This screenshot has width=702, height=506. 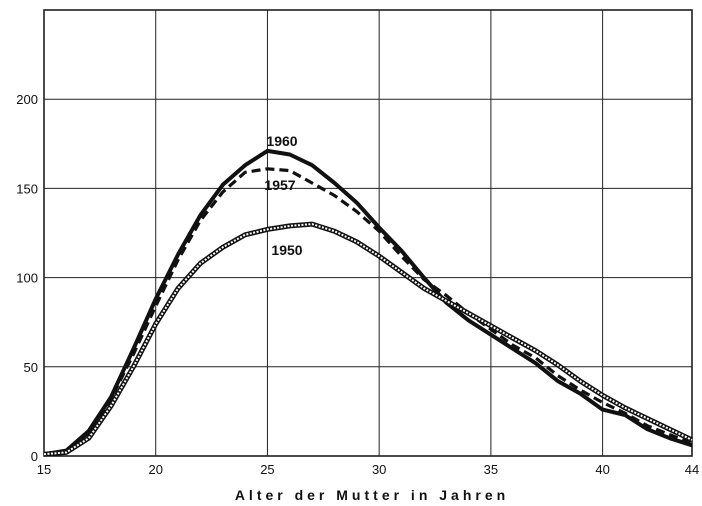 What do you see at coordinates (372, 495) in the screenshot?
I see `x-axis-label: Alter der Mutter in Jahren` at bounding box center [372, 495].